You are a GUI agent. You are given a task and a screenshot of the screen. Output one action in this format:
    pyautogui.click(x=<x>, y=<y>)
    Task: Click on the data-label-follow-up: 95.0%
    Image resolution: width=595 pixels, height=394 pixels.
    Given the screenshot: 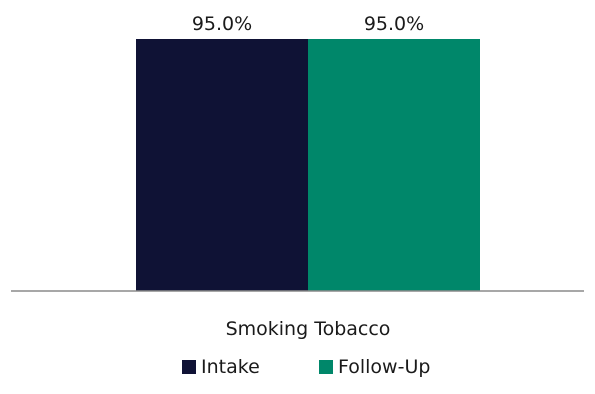 What is the action you would take?
    pyautogui.click(x=394, y=24)
    